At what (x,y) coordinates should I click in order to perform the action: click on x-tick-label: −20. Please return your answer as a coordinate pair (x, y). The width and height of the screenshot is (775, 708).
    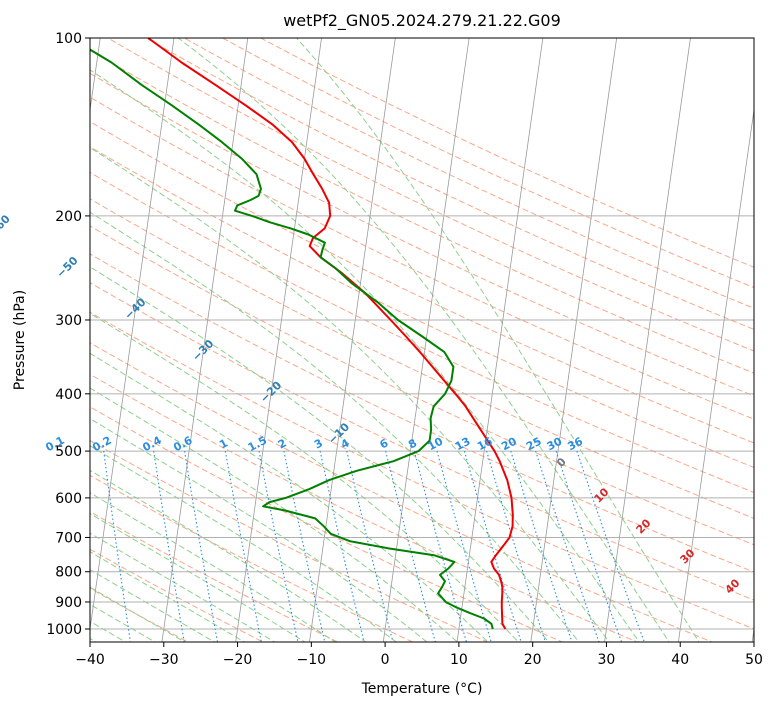
    Looking at the image, I should click on (238, 660).